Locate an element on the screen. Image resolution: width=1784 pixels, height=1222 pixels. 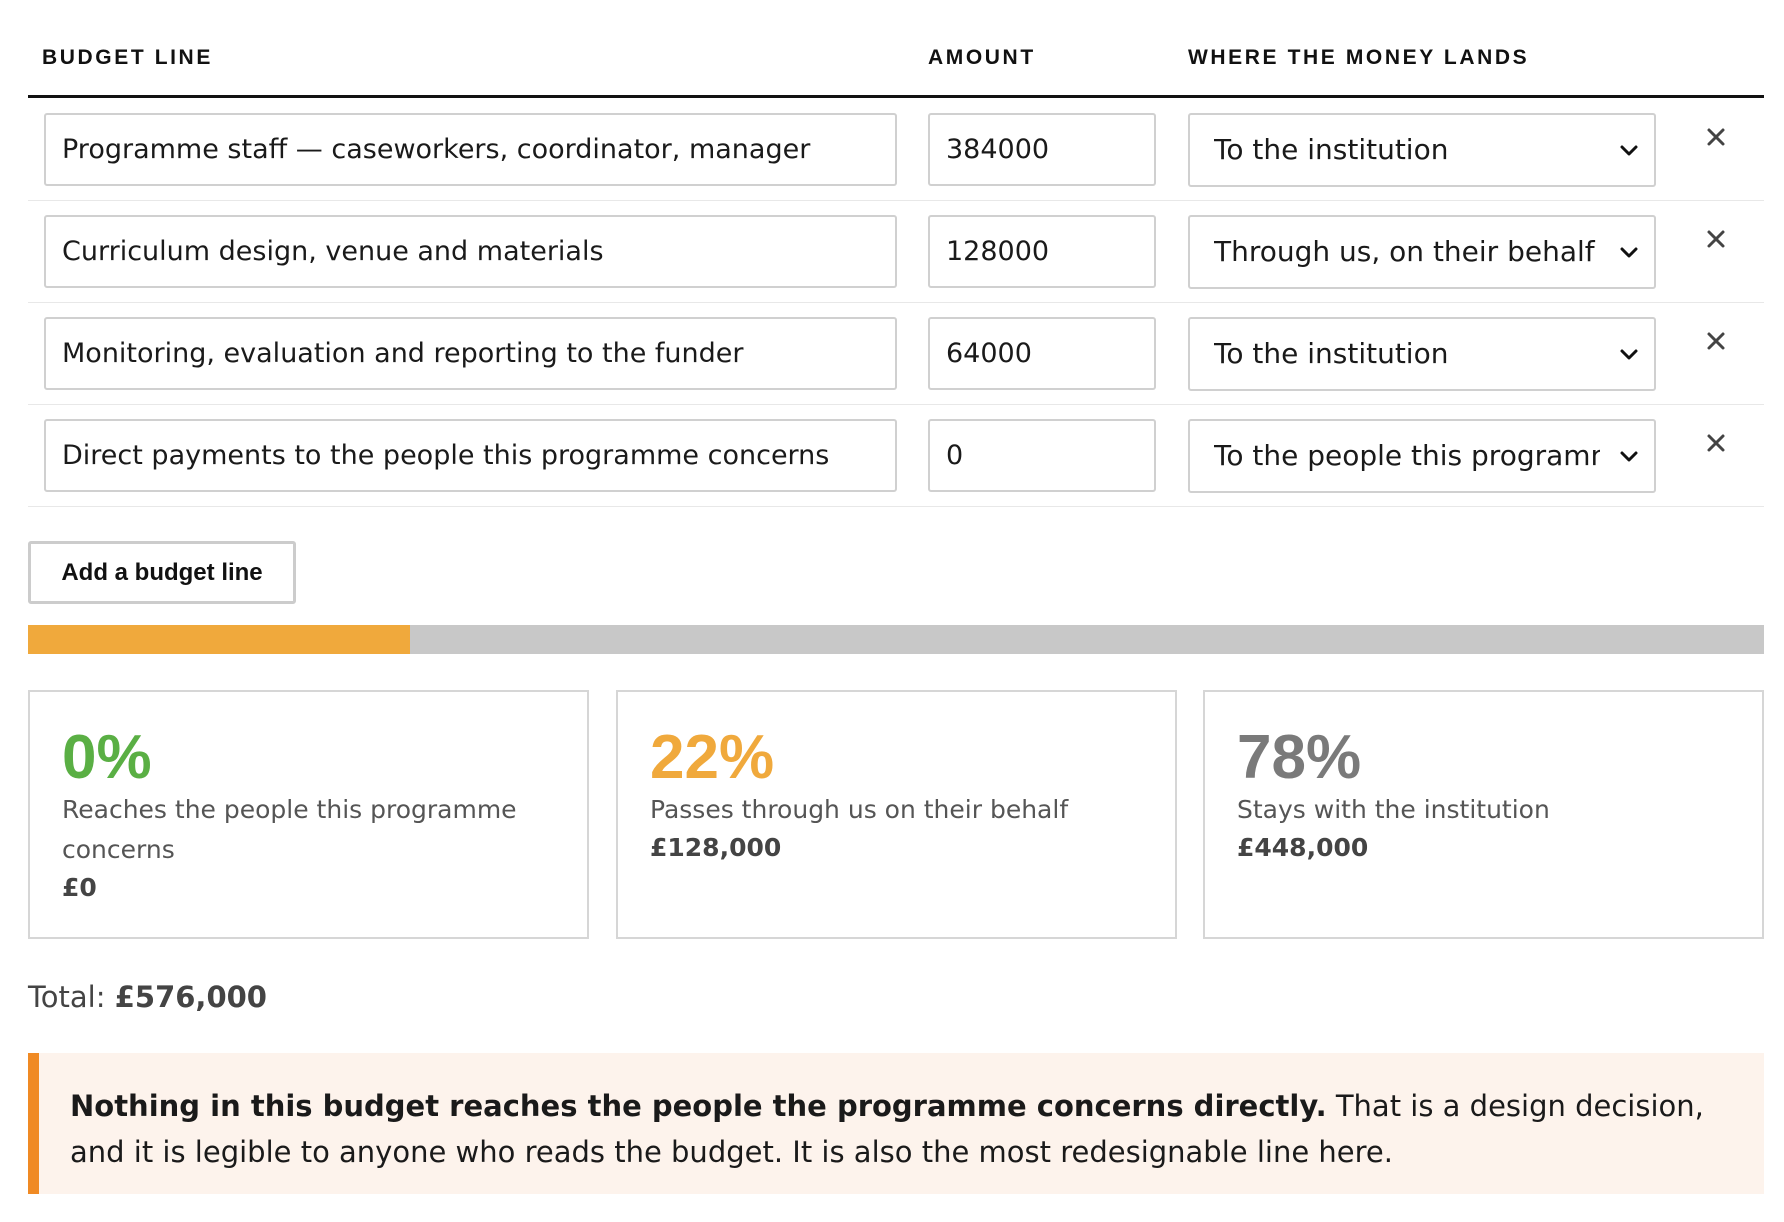
table-header: BUDGET LINE AMOUNT WHERE THE MONEY LANDS is located at coordinates (896, 49).